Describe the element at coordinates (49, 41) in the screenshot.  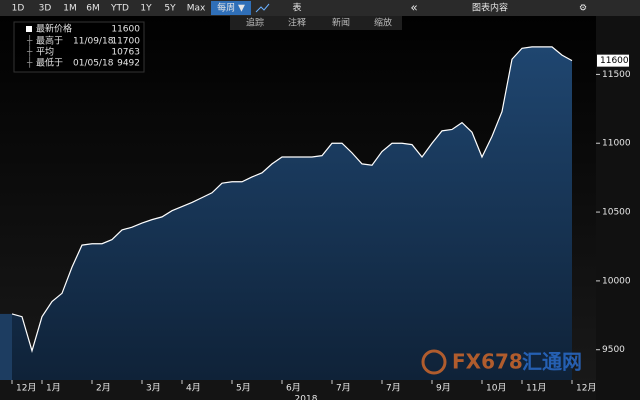
I see `stat-label: 最高于` at that location.